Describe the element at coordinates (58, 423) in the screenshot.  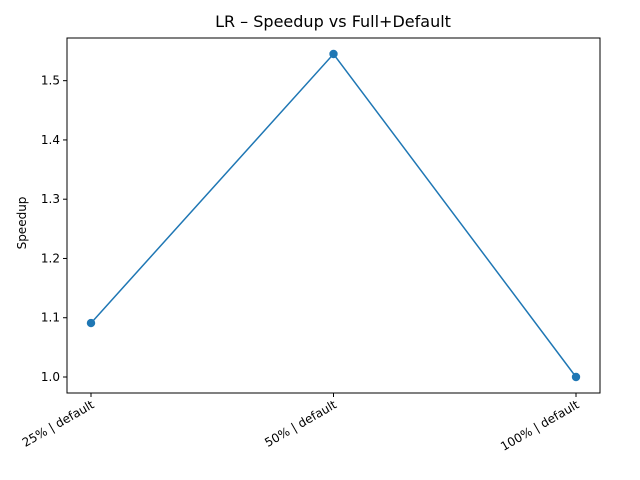
I see `x-tick-label: 25% | default` at that location.